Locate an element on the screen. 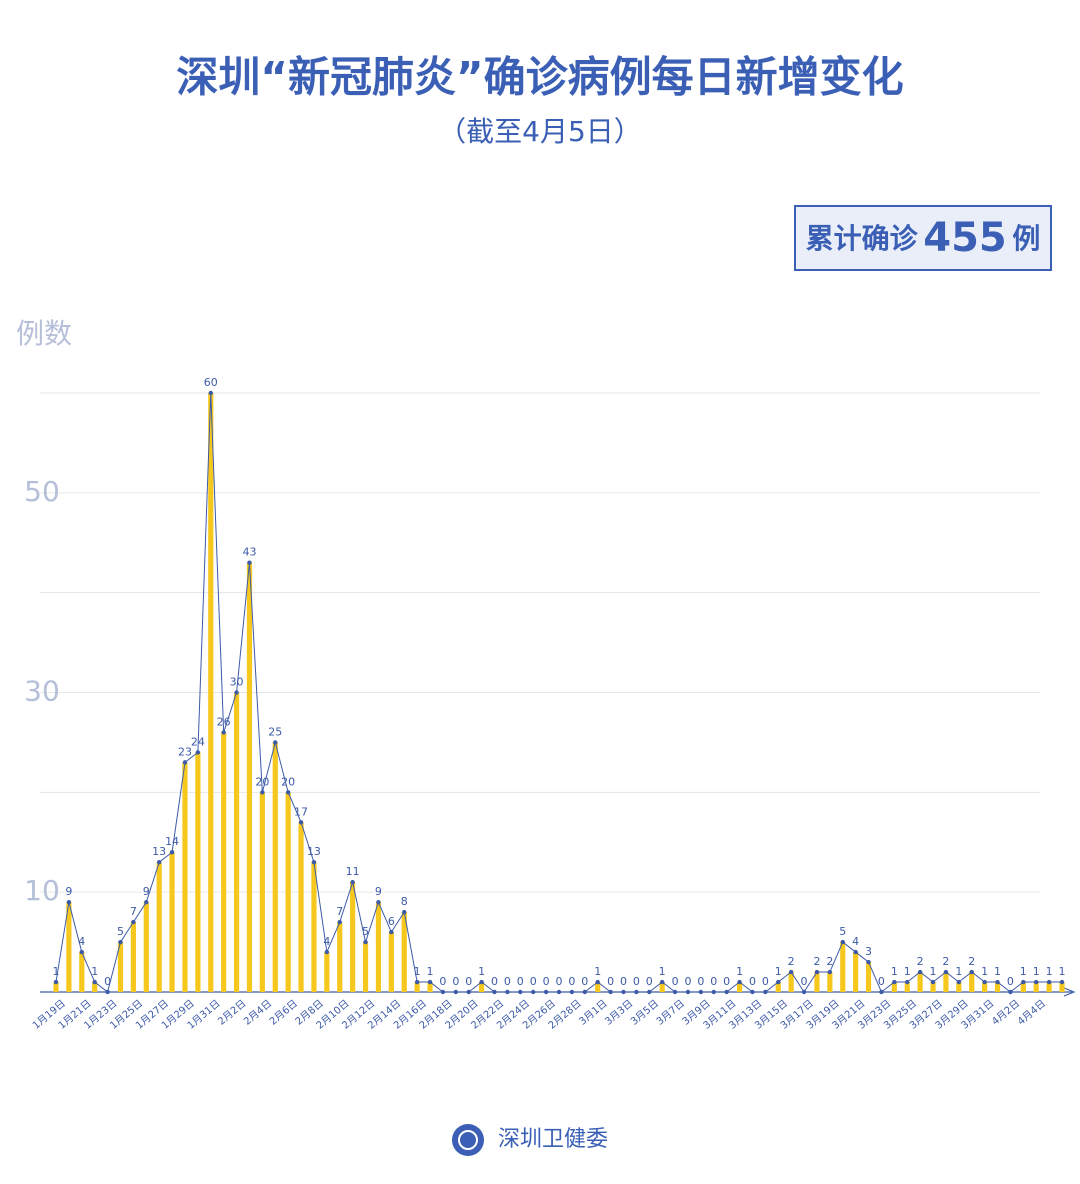  x-tick-label: 2月4日 is located at coordinates (257, 1012).